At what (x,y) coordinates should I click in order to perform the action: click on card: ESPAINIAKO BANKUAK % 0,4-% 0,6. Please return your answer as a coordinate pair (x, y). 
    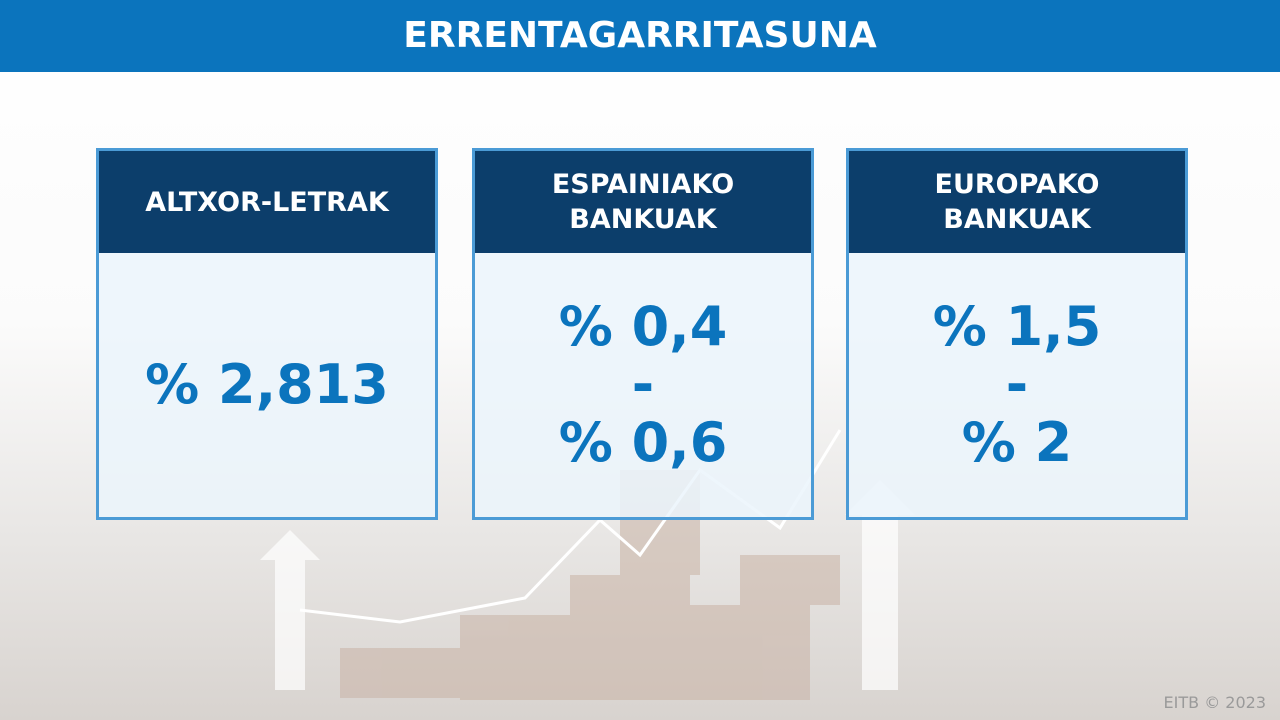
    Looking at the image, I should click on (643, 334).